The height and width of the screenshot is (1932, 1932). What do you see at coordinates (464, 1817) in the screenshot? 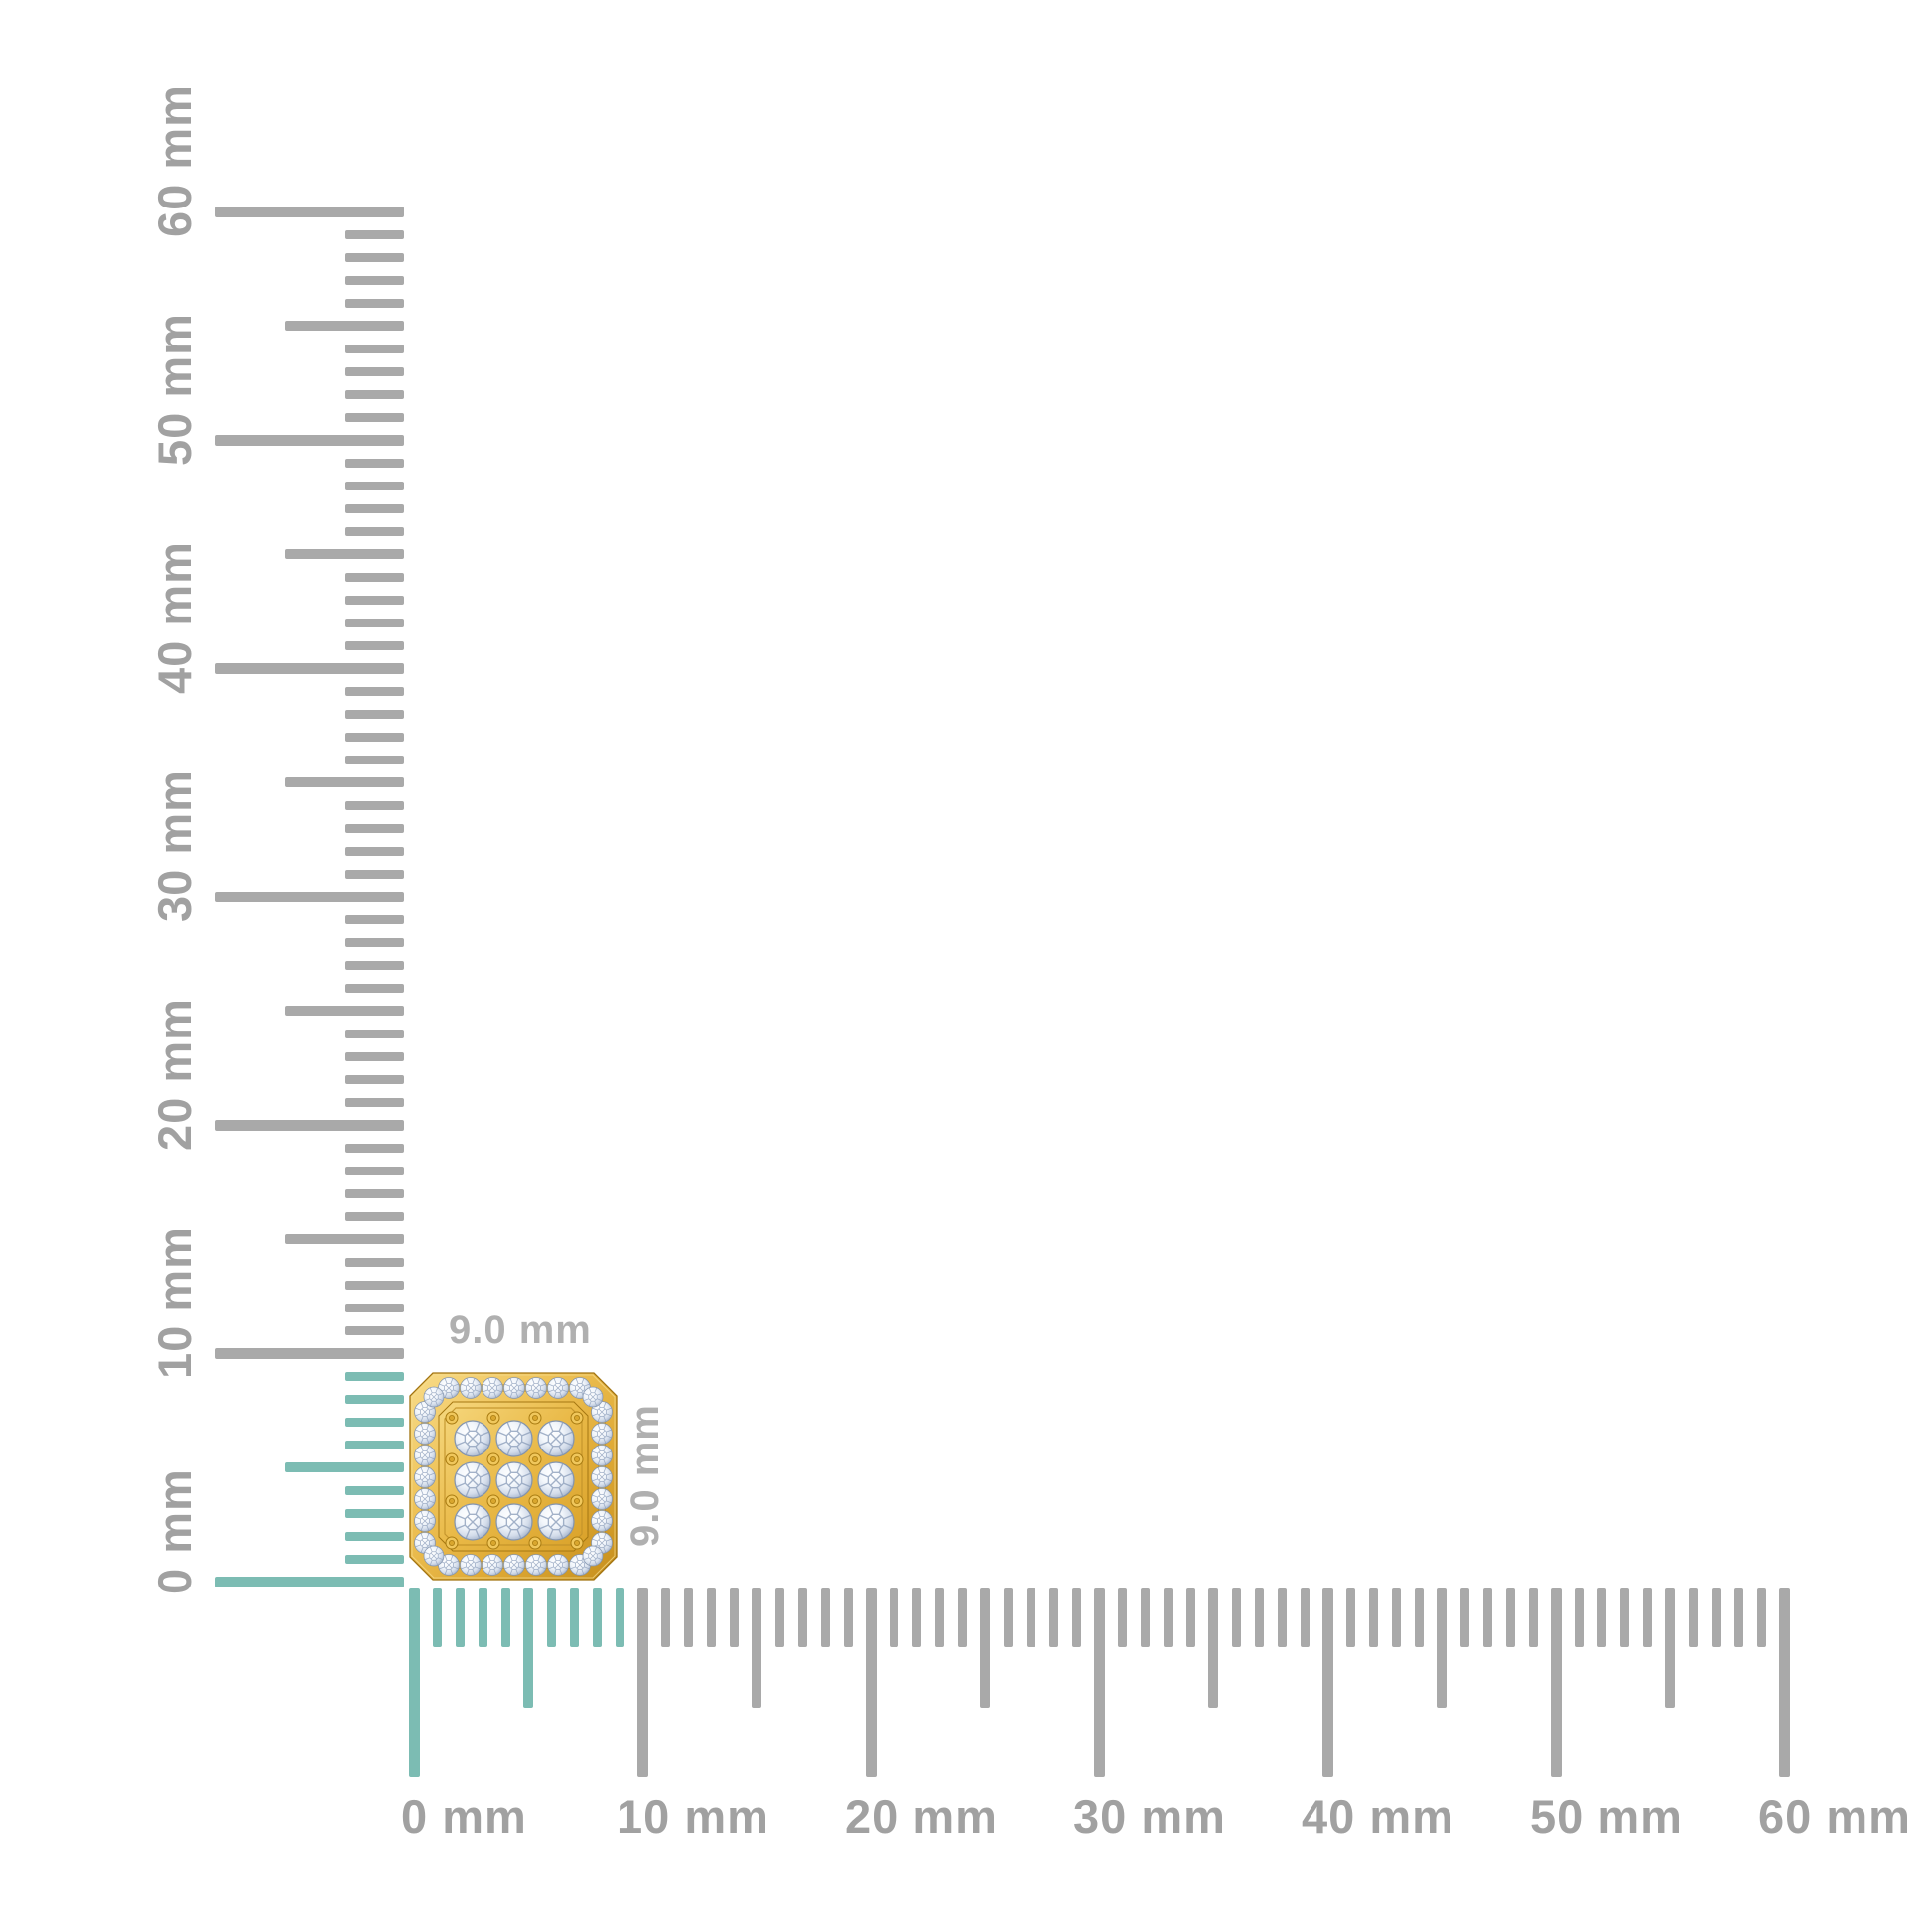
I see `horizontal-ruler-label: 0 mm` at bounding box center [464, 1817].